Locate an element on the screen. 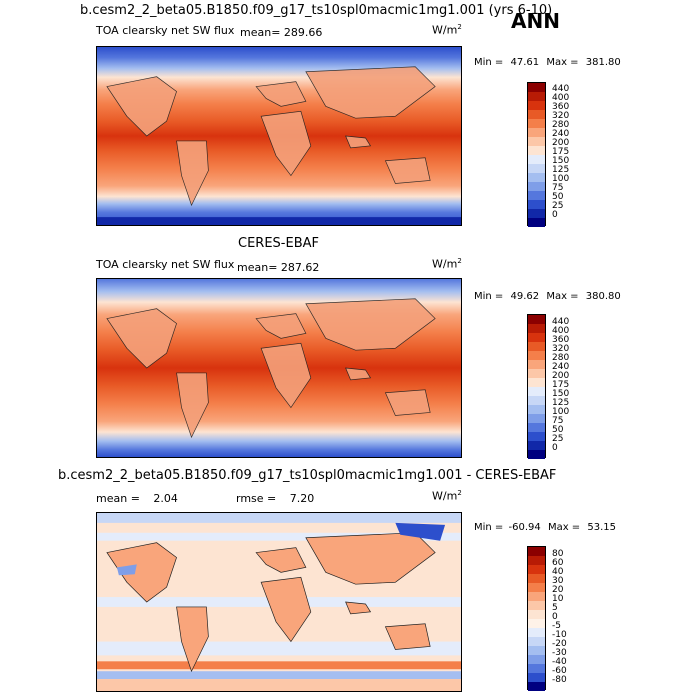  panel1-level: 125 is located at coordinates (561, 170).